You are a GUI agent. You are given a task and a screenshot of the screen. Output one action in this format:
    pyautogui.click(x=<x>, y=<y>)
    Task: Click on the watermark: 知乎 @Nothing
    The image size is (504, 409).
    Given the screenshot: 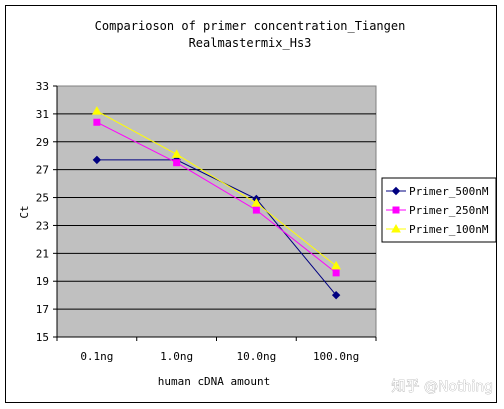 What is the action you would take?
    pyautogui.click(x=443, y=386)
    